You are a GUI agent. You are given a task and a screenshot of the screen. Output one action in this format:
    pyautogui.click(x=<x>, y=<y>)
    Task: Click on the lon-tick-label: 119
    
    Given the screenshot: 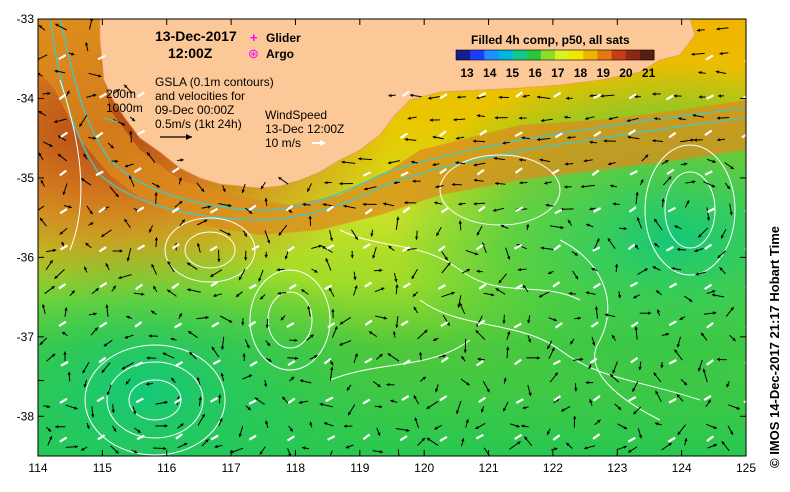 What is the action you would take?
    pyautogui.click(x=359, y=468)
    